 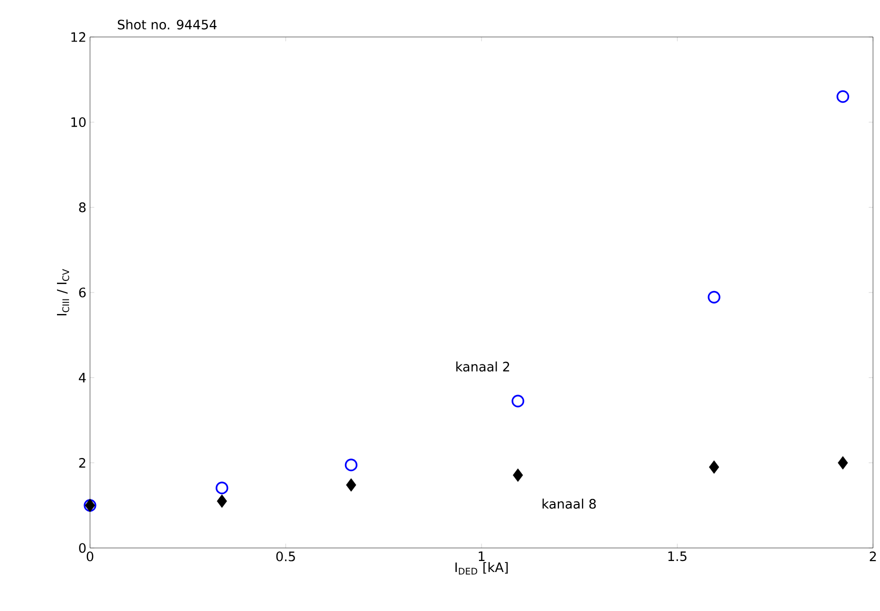 I want to click on x-tick-label: 0, so click(x=90, y=557).